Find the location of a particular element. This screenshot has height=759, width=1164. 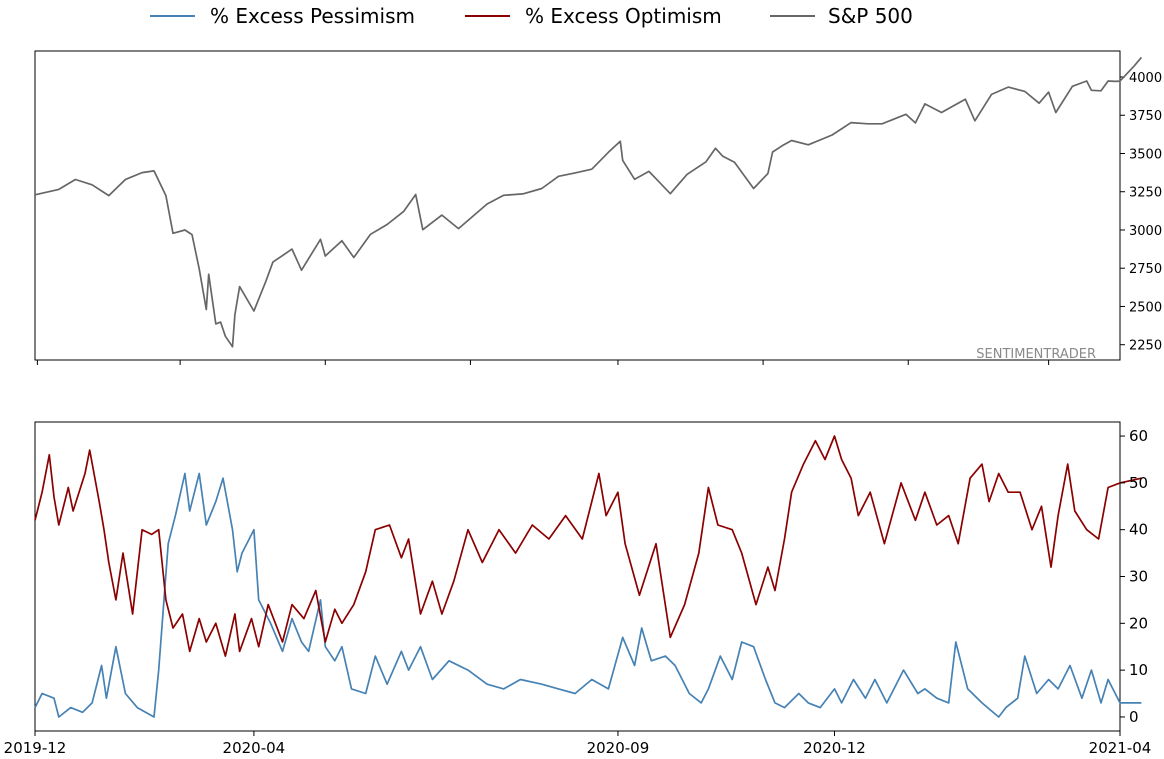

x-tick-label: 2020-12 is located at coordinates (834, 748).